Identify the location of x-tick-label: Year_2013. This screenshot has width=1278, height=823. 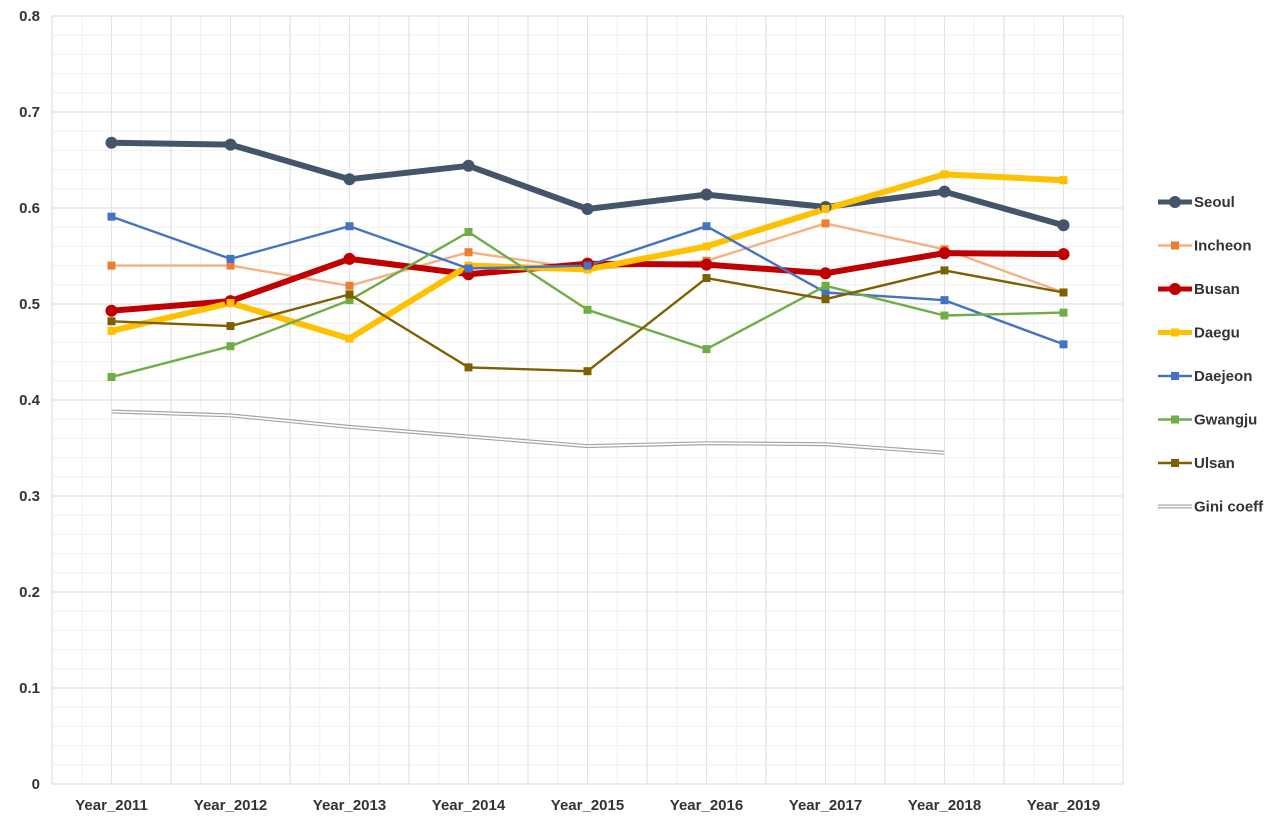
(349, 805).